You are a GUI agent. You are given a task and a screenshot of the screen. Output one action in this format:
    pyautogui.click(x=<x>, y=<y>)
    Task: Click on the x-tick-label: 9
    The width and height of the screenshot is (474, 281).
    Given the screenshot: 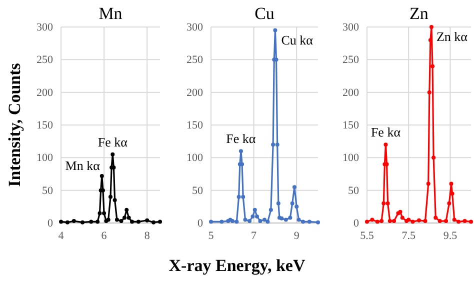 What is the action you would take?
    pyautogui.click(x=297, y=236)
    